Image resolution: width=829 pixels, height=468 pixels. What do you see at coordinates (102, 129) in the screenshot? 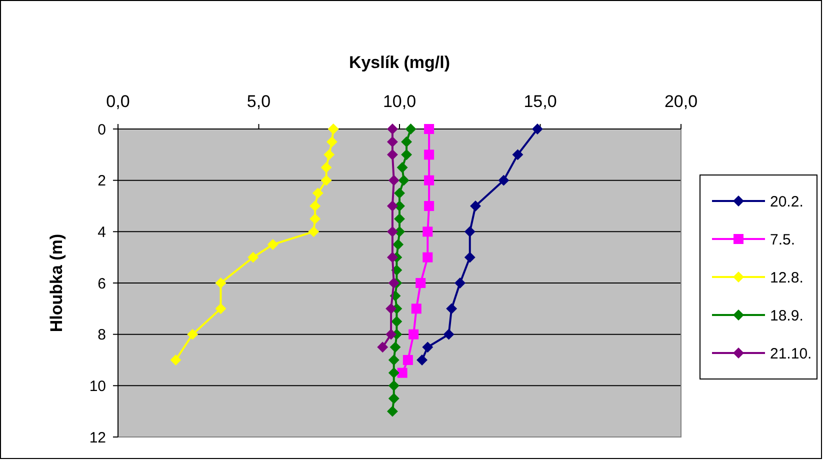
I see `y-tick-label: 0` at bounding box center [102, 129].